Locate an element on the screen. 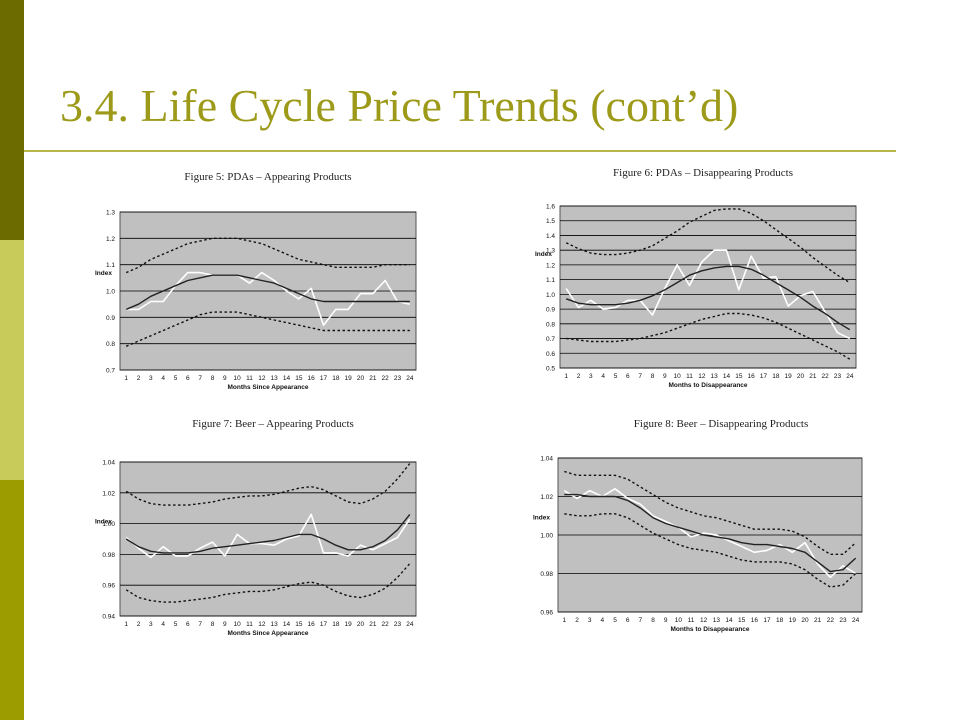 Image resolution: width=960 pixels, height=720 pixels. slide-title: 3.4. Life Cycle Price Trends (cont’d) is located at coordinates (399, 105).